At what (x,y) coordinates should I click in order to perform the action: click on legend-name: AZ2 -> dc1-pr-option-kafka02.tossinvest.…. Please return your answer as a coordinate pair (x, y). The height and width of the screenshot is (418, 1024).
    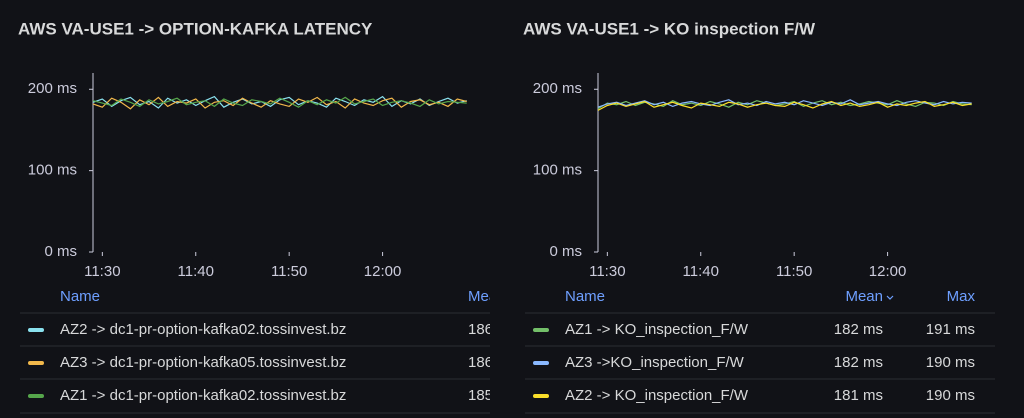
    Looking at the image, I should click on (203, 329).